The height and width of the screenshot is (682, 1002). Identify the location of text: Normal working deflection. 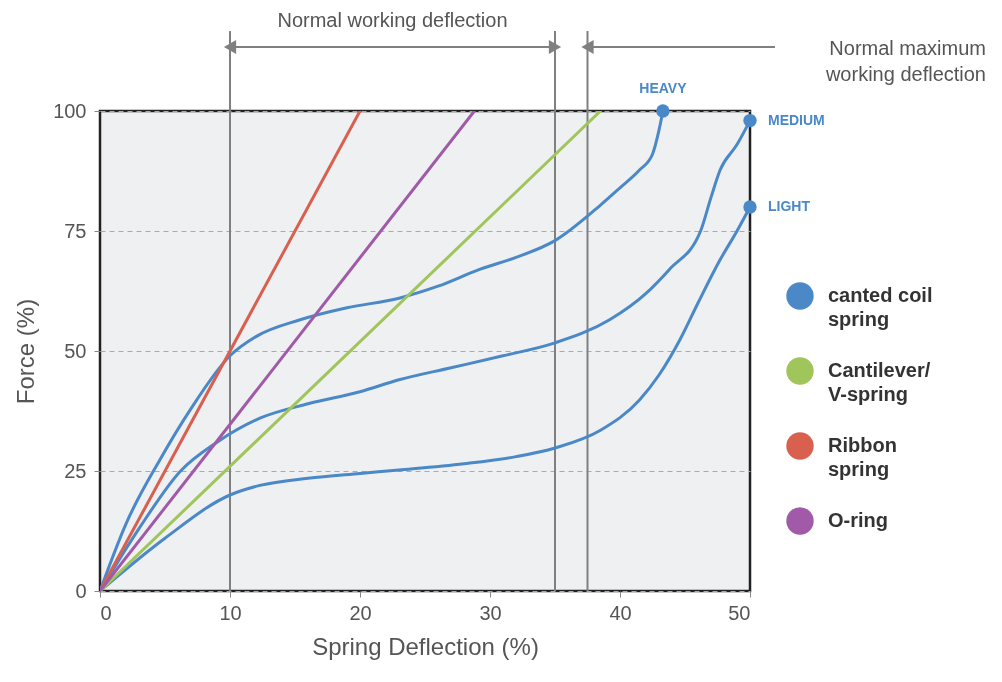
(392, 20).